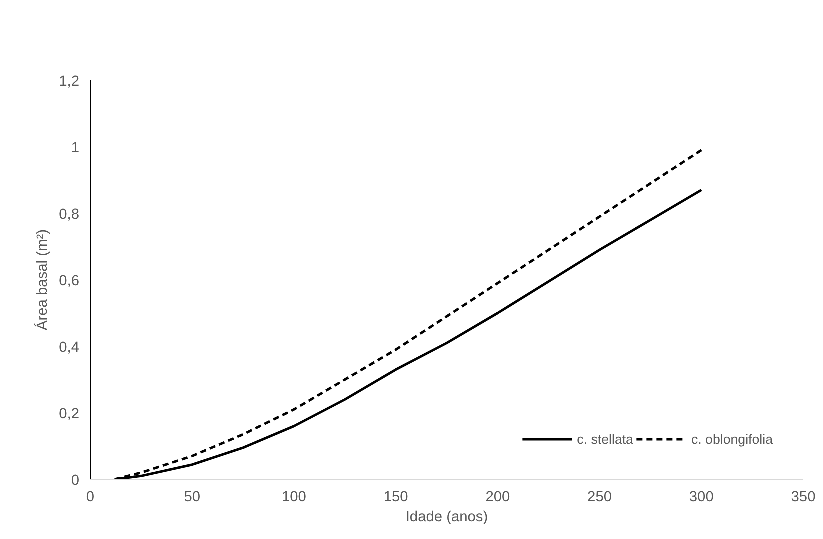  I want to click on y-tick-label: 0,8, so click(69, 215).